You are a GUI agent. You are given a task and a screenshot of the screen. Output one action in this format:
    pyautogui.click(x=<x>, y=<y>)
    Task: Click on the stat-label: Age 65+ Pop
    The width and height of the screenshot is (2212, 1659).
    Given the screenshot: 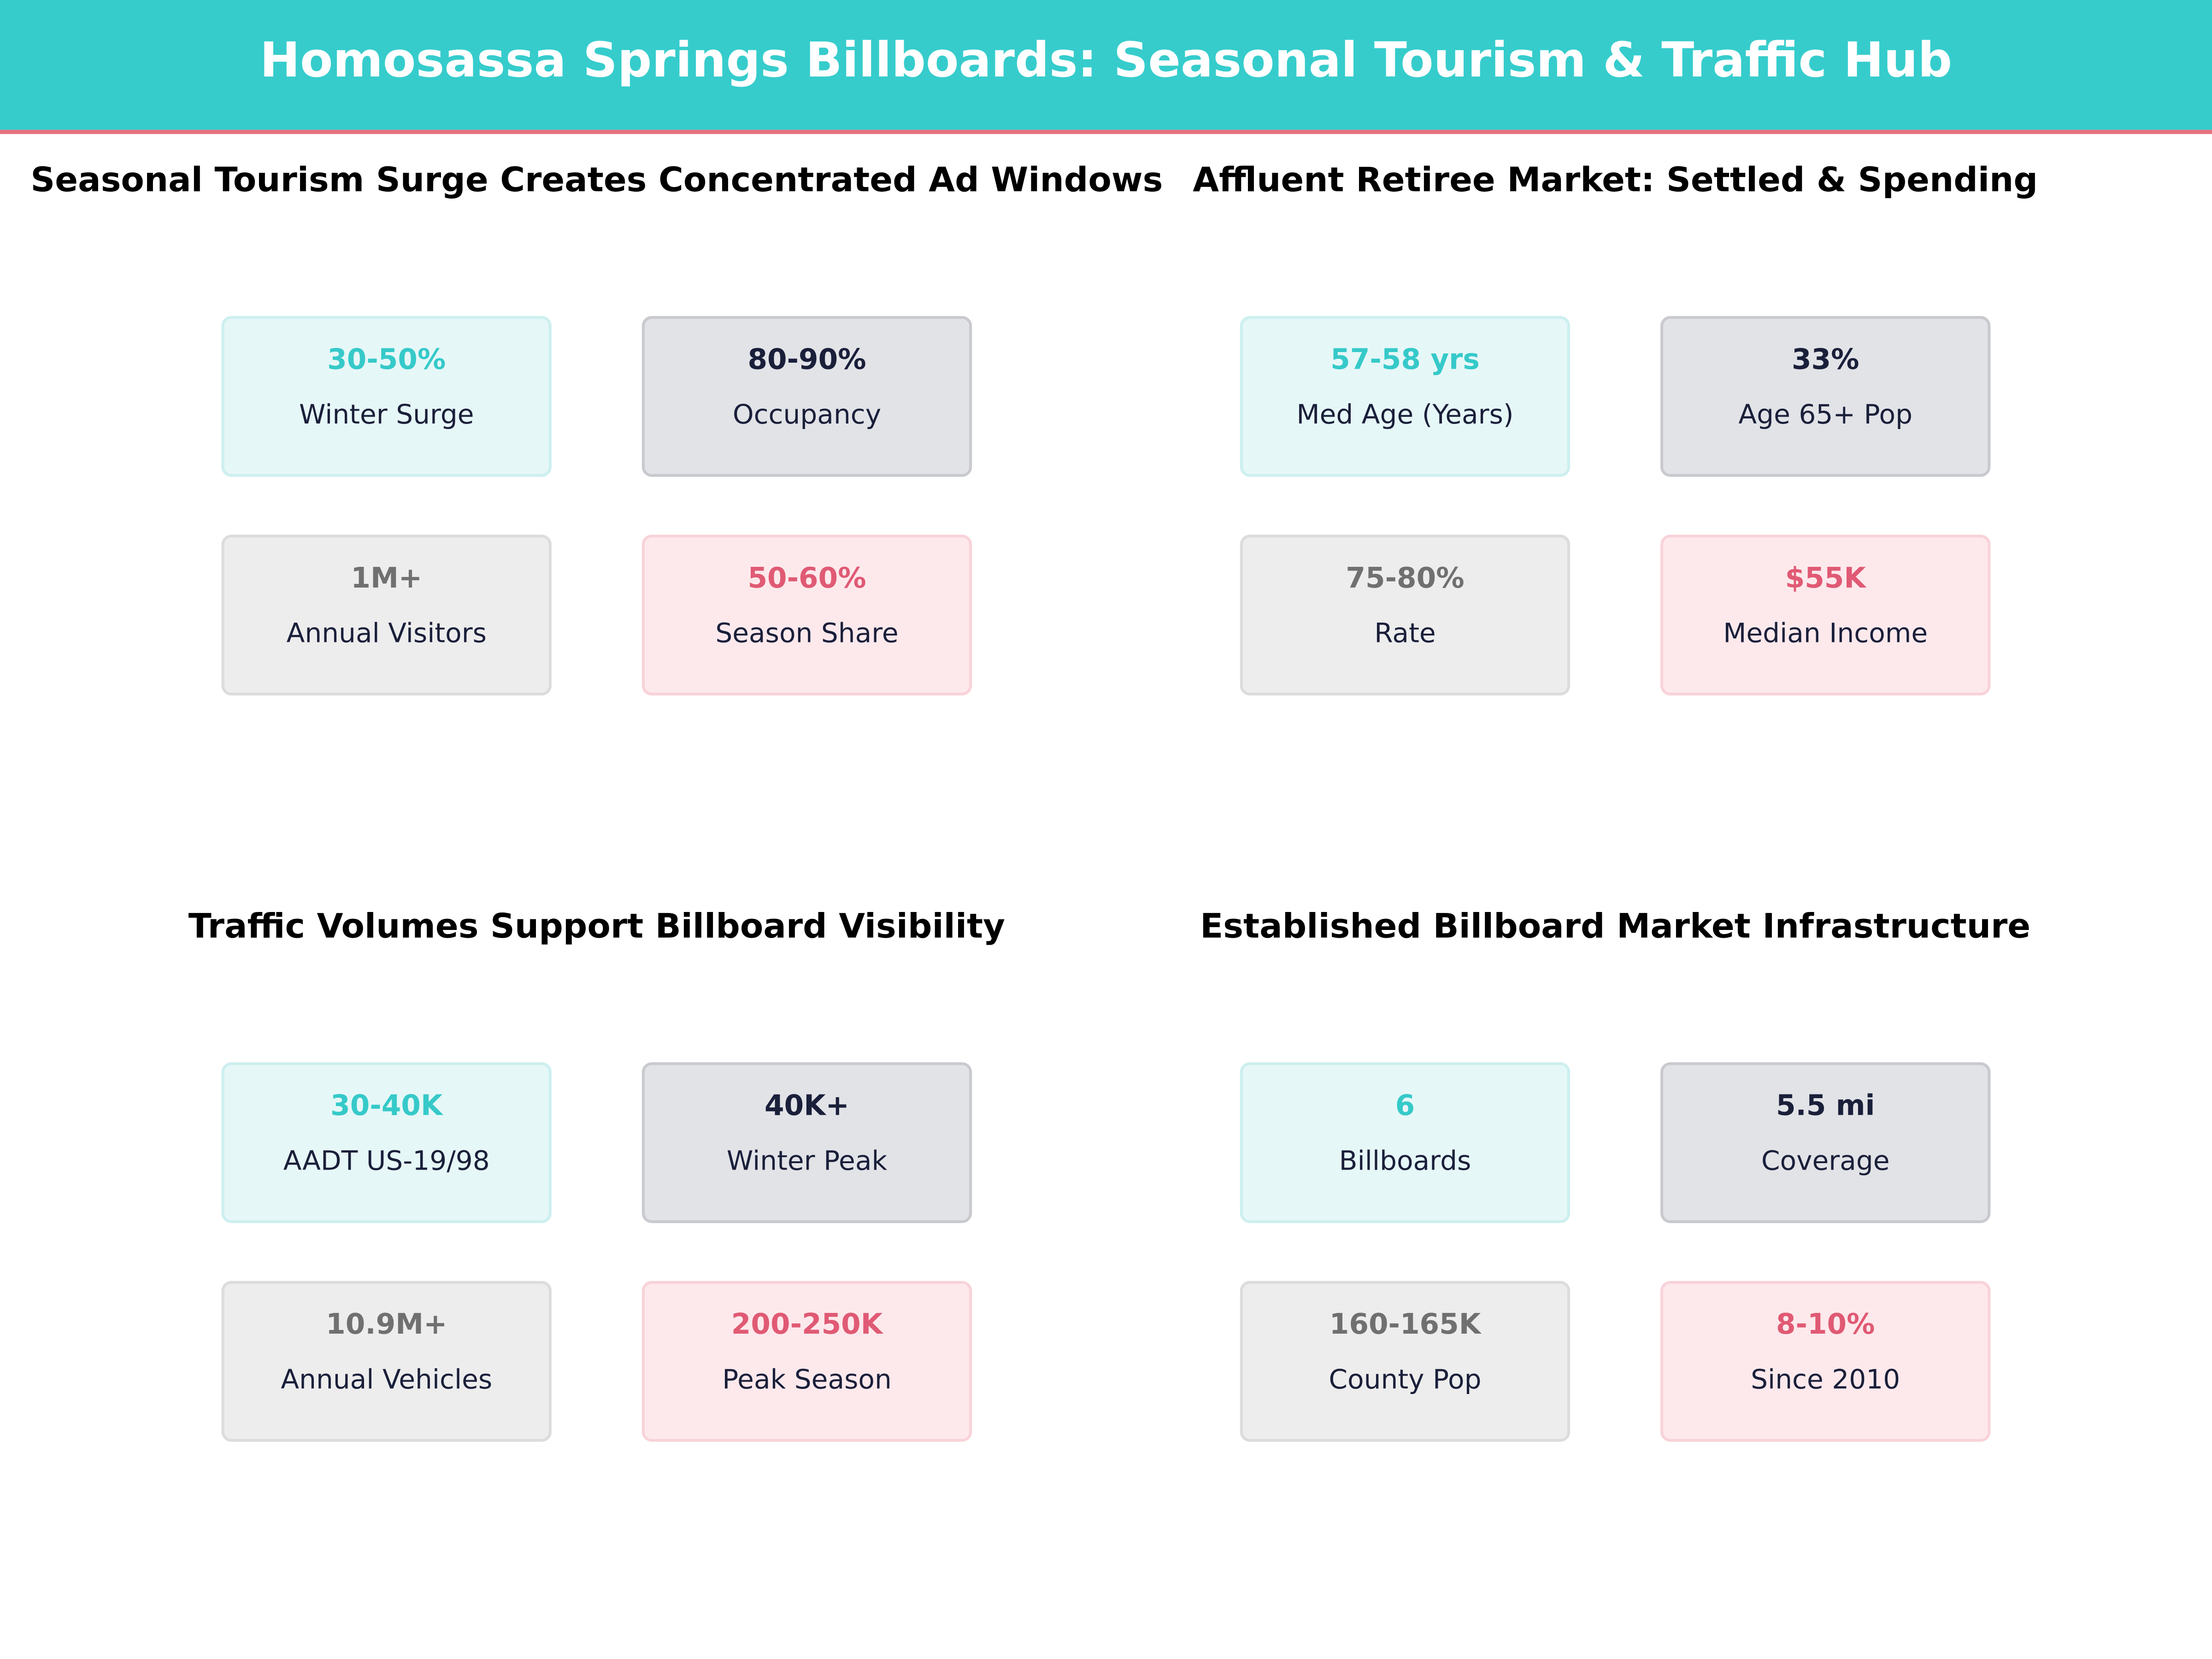 What is the action you would take?
    pyautogui.click(x=1825, y=414)
    